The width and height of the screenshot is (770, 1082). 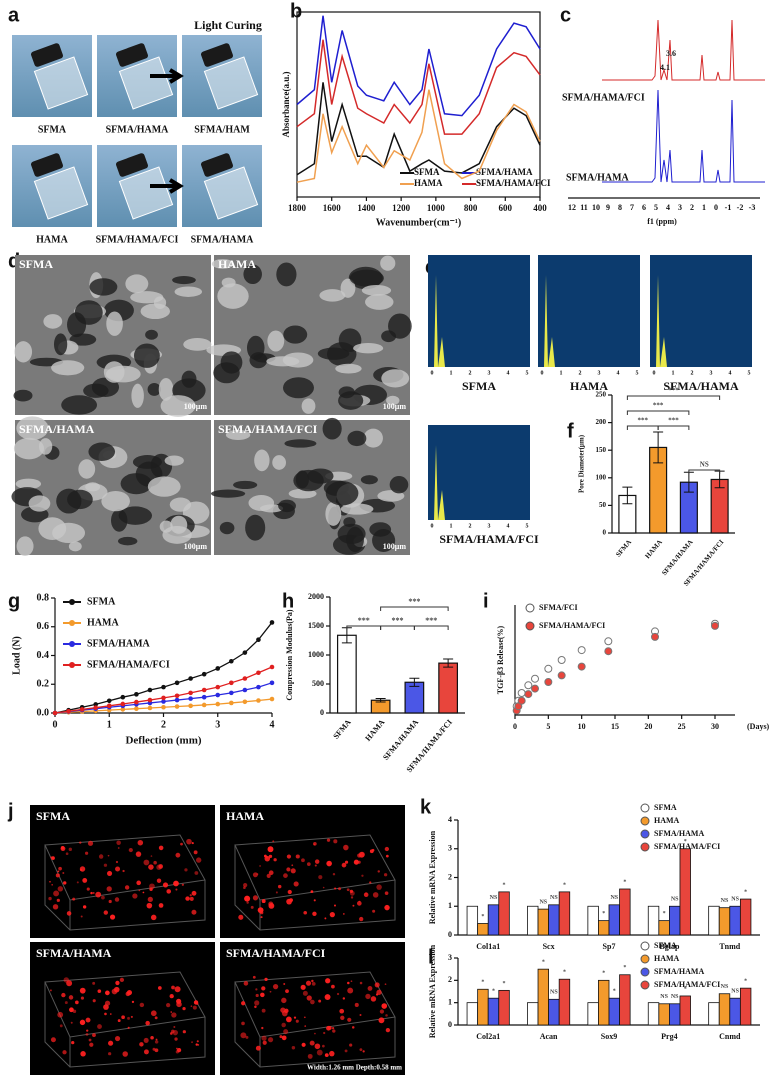 What do you see at coordinates (231, 193) in the screenshot?
I see `vial` at bounding box center [231, 193].